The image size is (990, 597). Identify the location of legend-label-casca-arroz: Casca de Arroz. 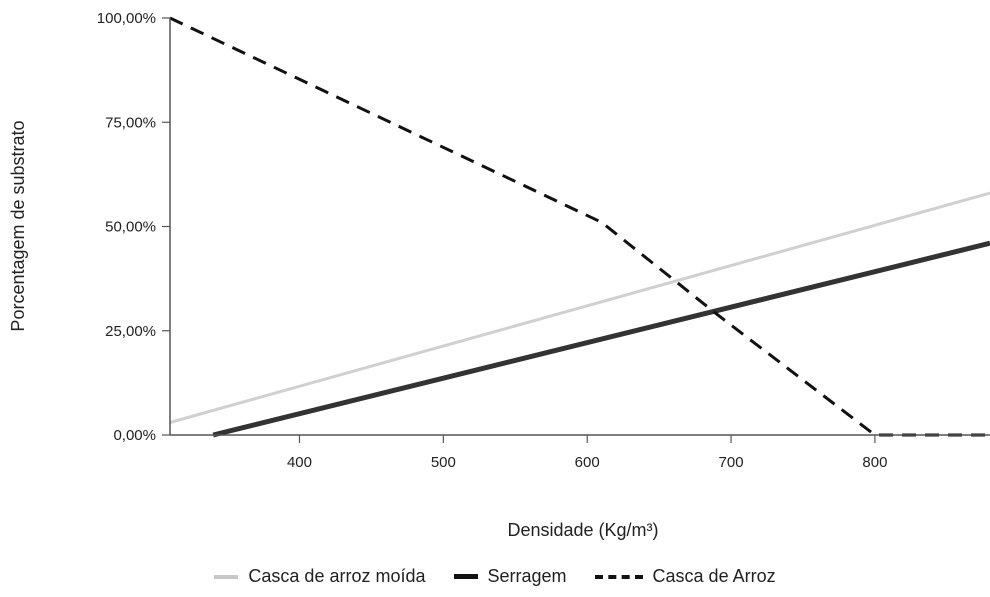
(714, 576).